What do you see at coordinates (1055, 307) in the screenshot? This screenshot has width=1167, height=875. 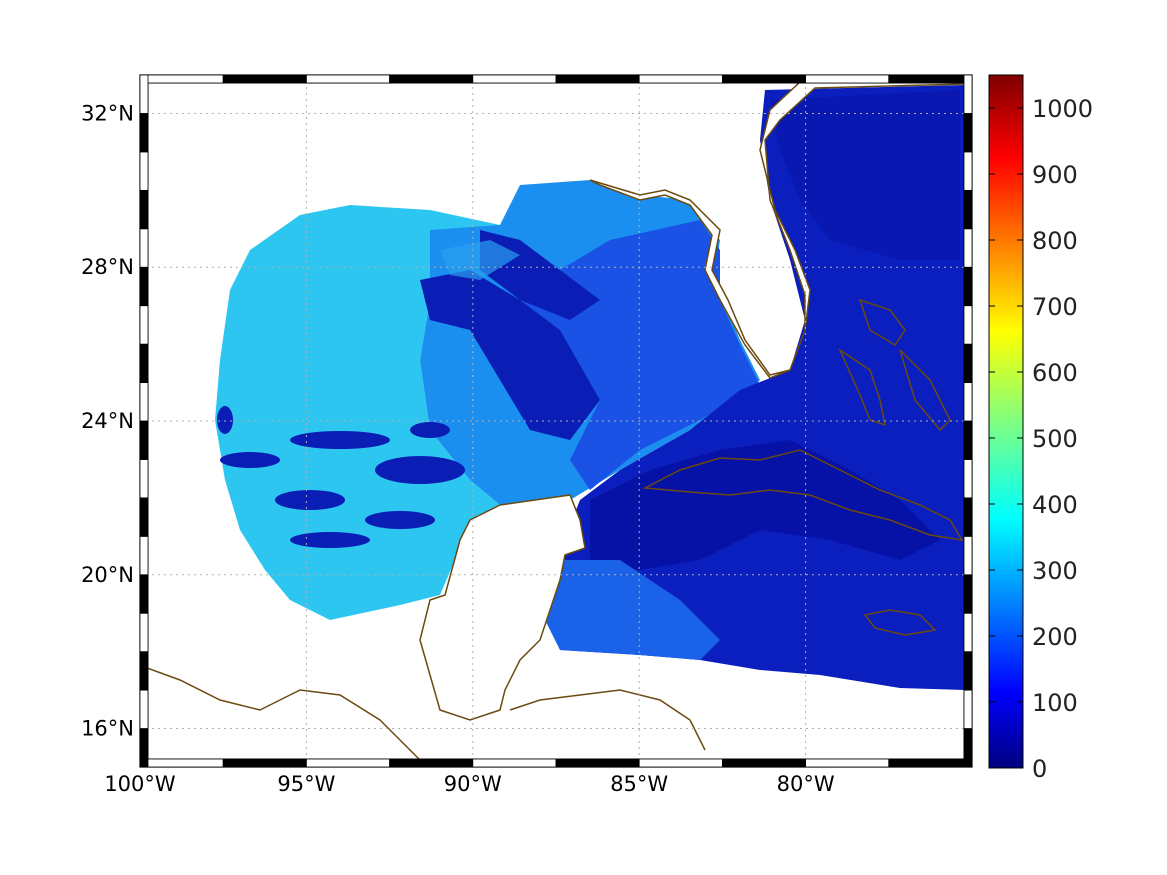 I see `colorbar-tick-label: 700` at bounding box center [1055, 307].